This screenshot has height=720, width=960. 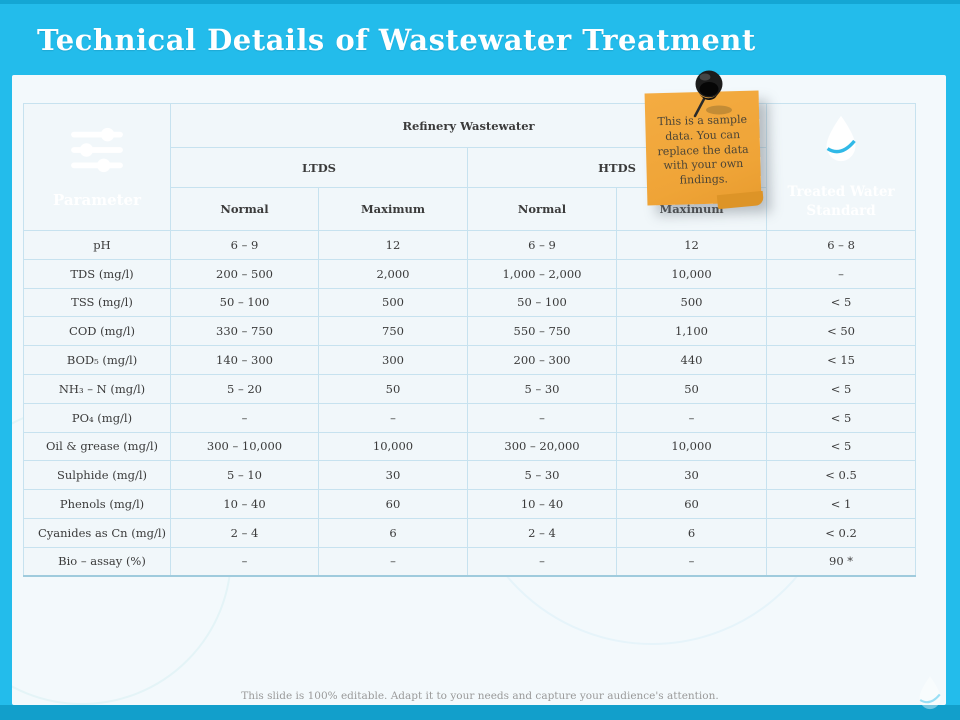 I want to click on row-label: TSS (mg/l), so click(x=97, y=302).